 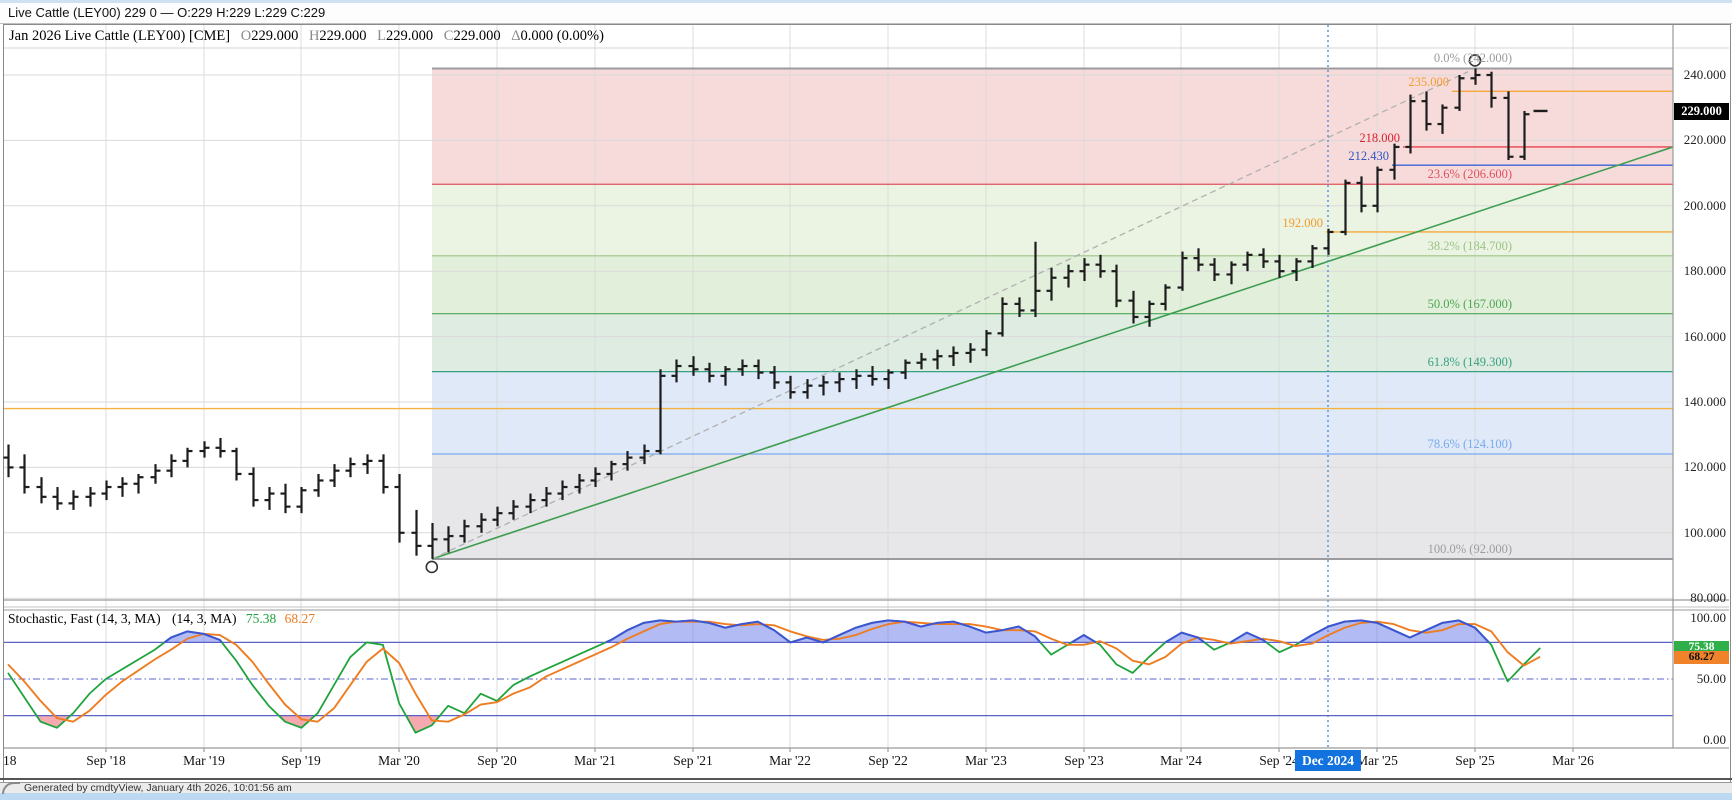 What do you see at coordinates (84, 618) in the screenshot?
I see `stochastic-title: Stochastic, Fast (14, 3, MA)` at bounding box center [84, 618].